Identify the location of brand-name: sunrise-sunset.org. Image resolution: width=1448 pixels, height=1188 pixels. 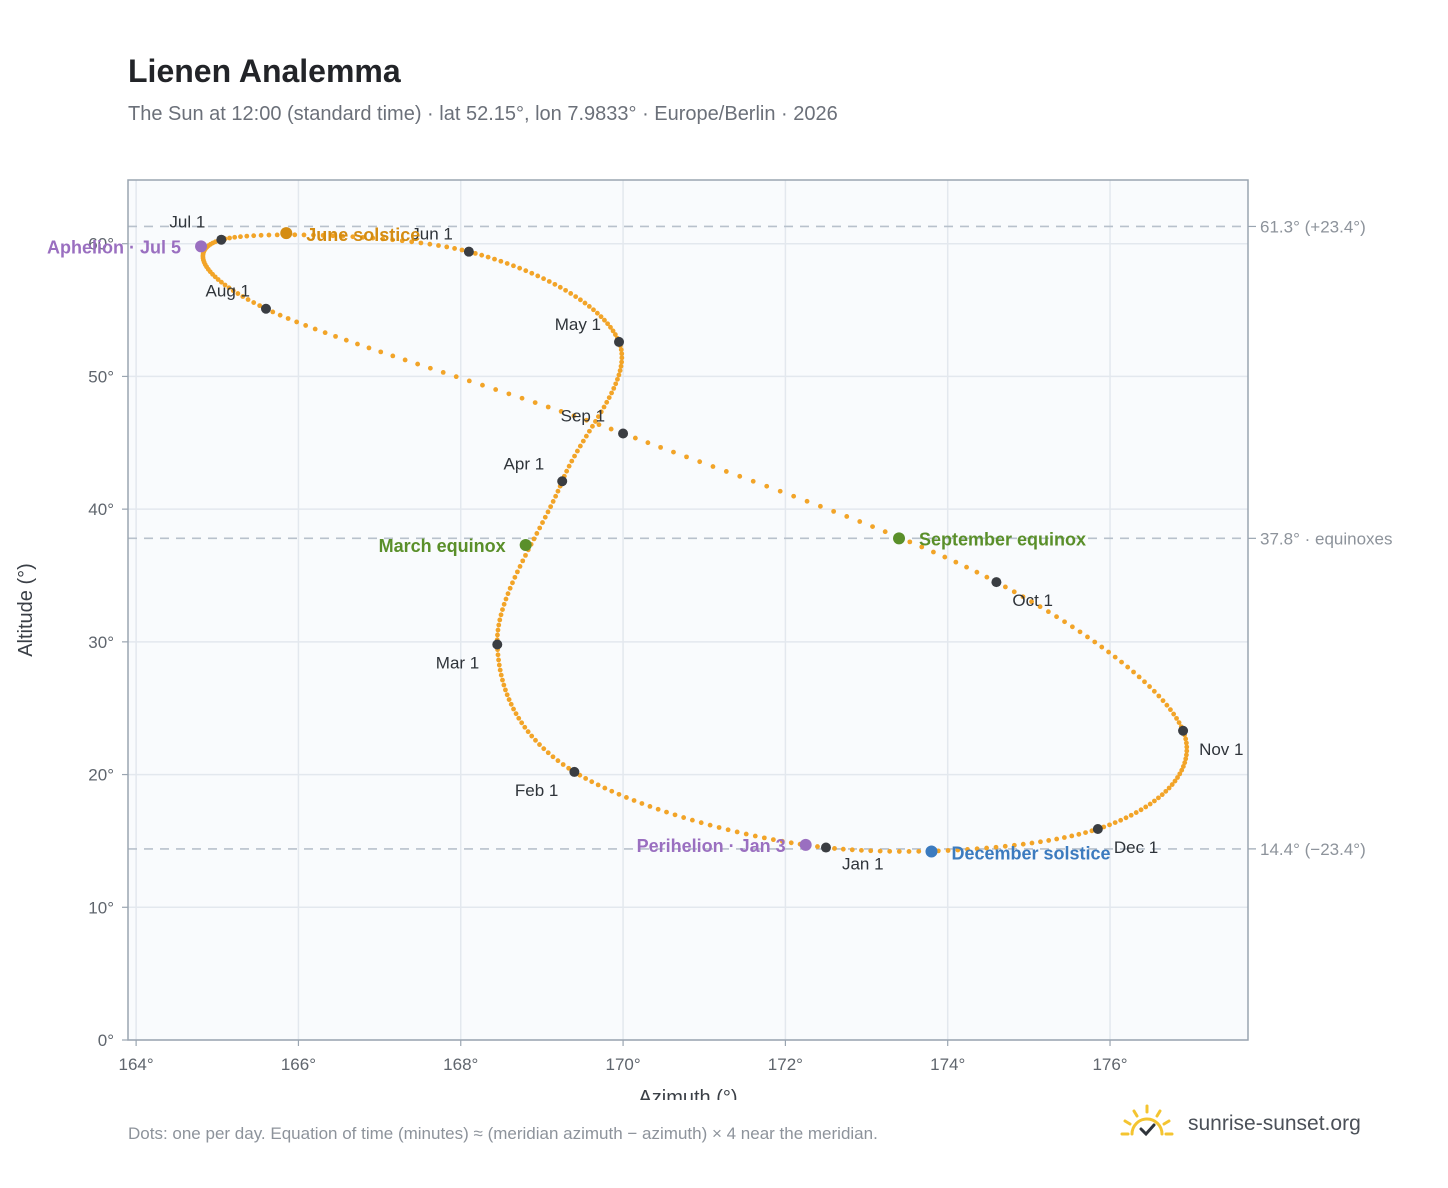
(1274, 1123).